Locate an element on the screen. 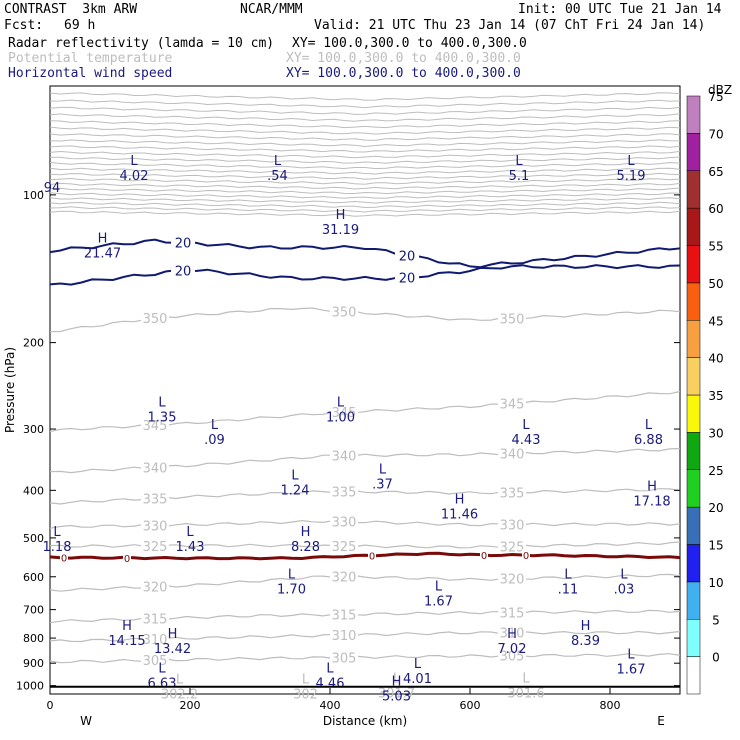 The image size is (740, 740). extremum-value: 17.18 is located at coordinates (651, 501).